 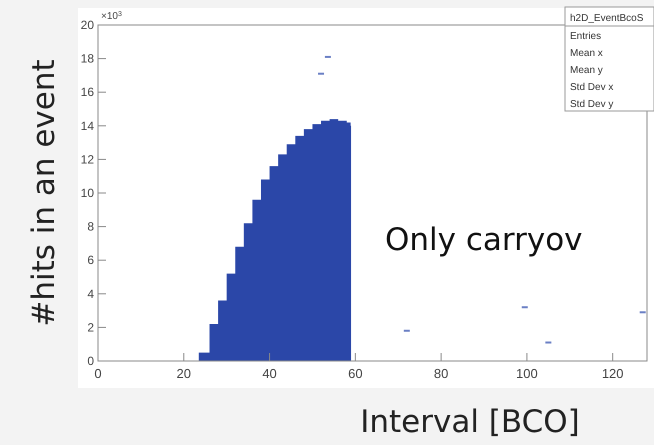 I want to click on x-tick-label: 20, so click(x=184, y=373).